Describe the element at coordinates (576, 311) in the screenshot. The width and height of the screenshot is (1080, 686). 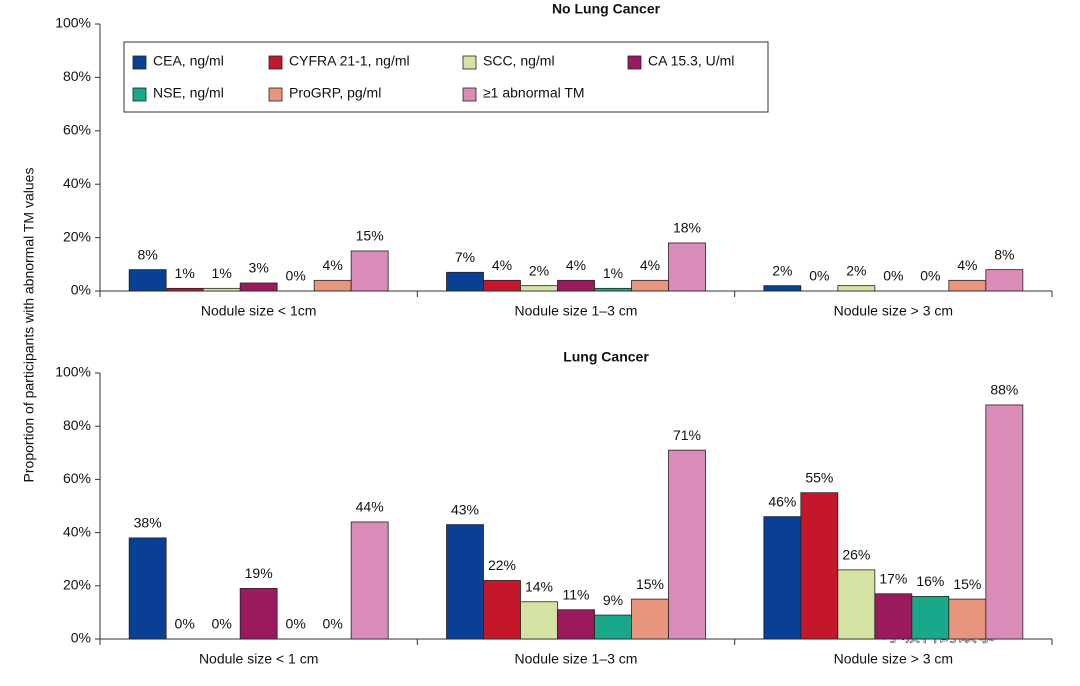
I see `x-tick-label: Nodule size 1–3 cm` at that location.